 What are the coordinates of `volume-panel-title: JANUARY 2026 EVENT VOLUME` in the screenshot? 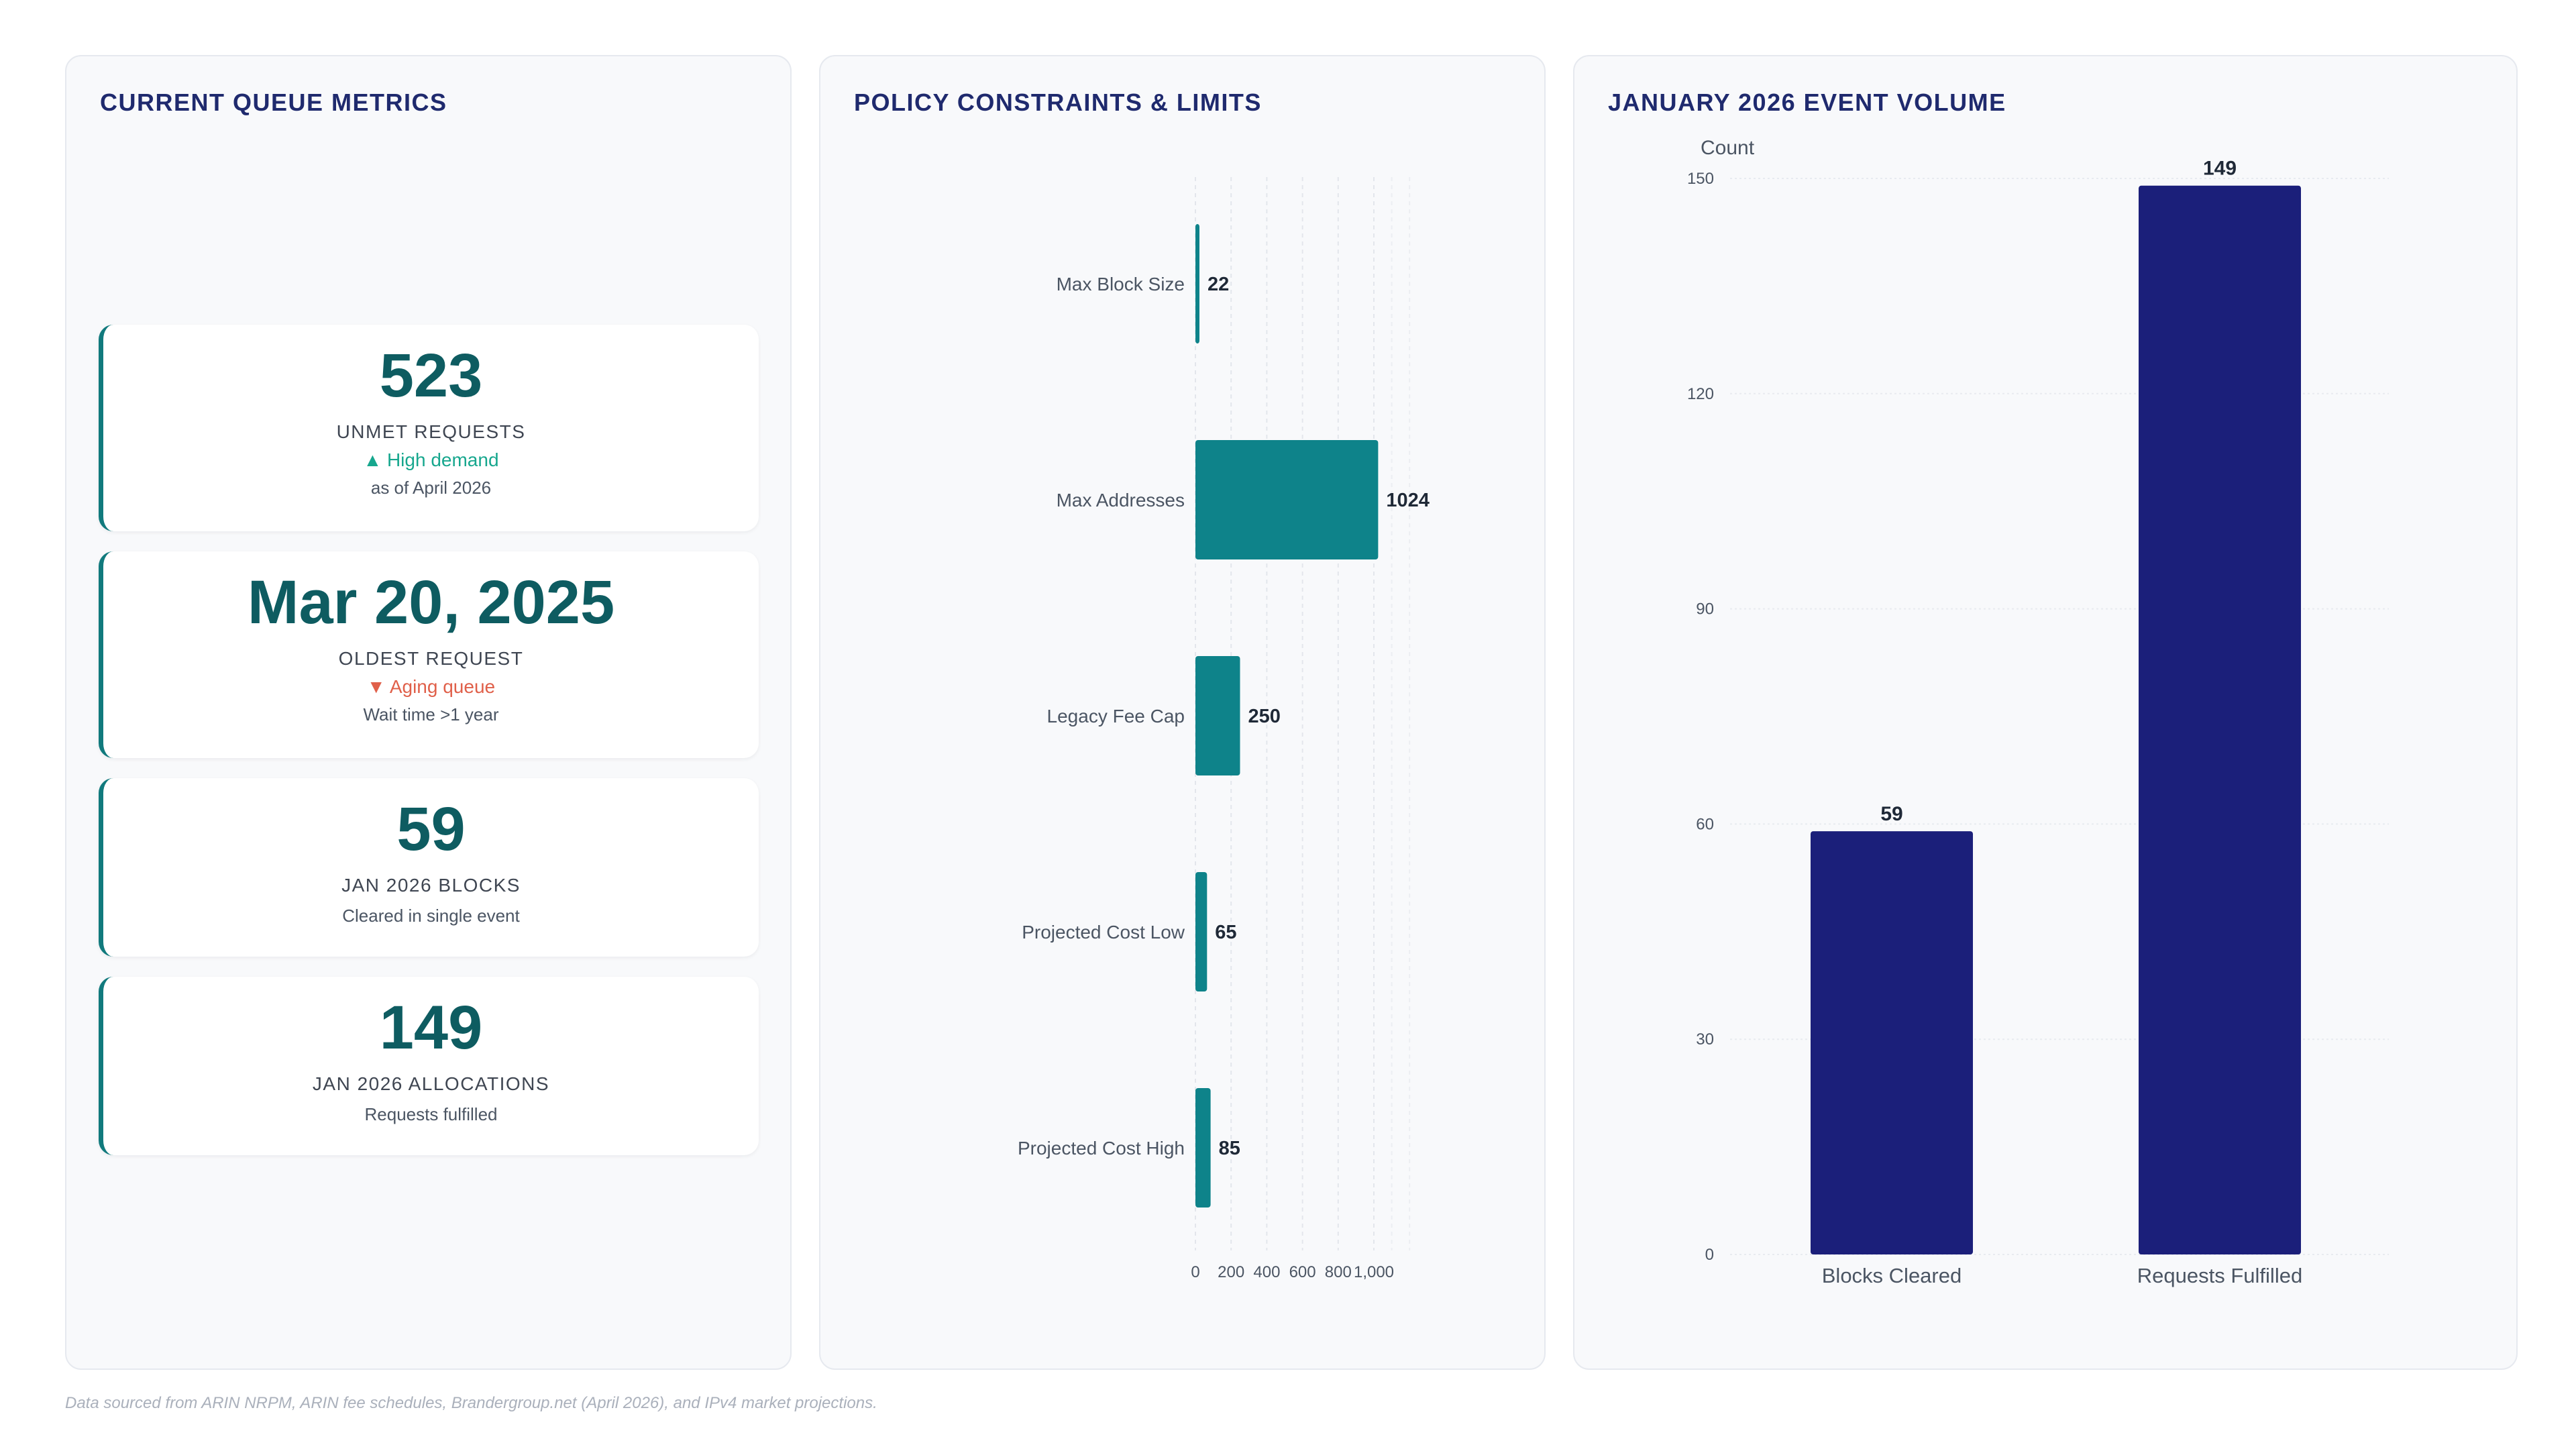 It's located at (1807, 102).